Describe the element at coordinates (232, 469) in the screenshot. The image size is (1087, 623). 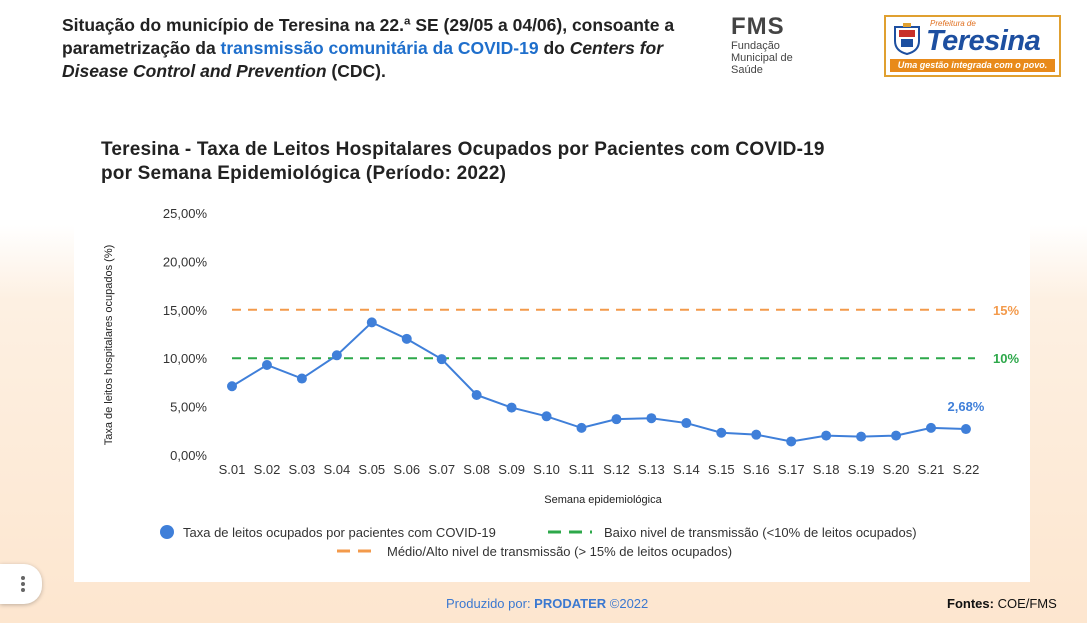
I see `x-tick-label: S.01` at that location.